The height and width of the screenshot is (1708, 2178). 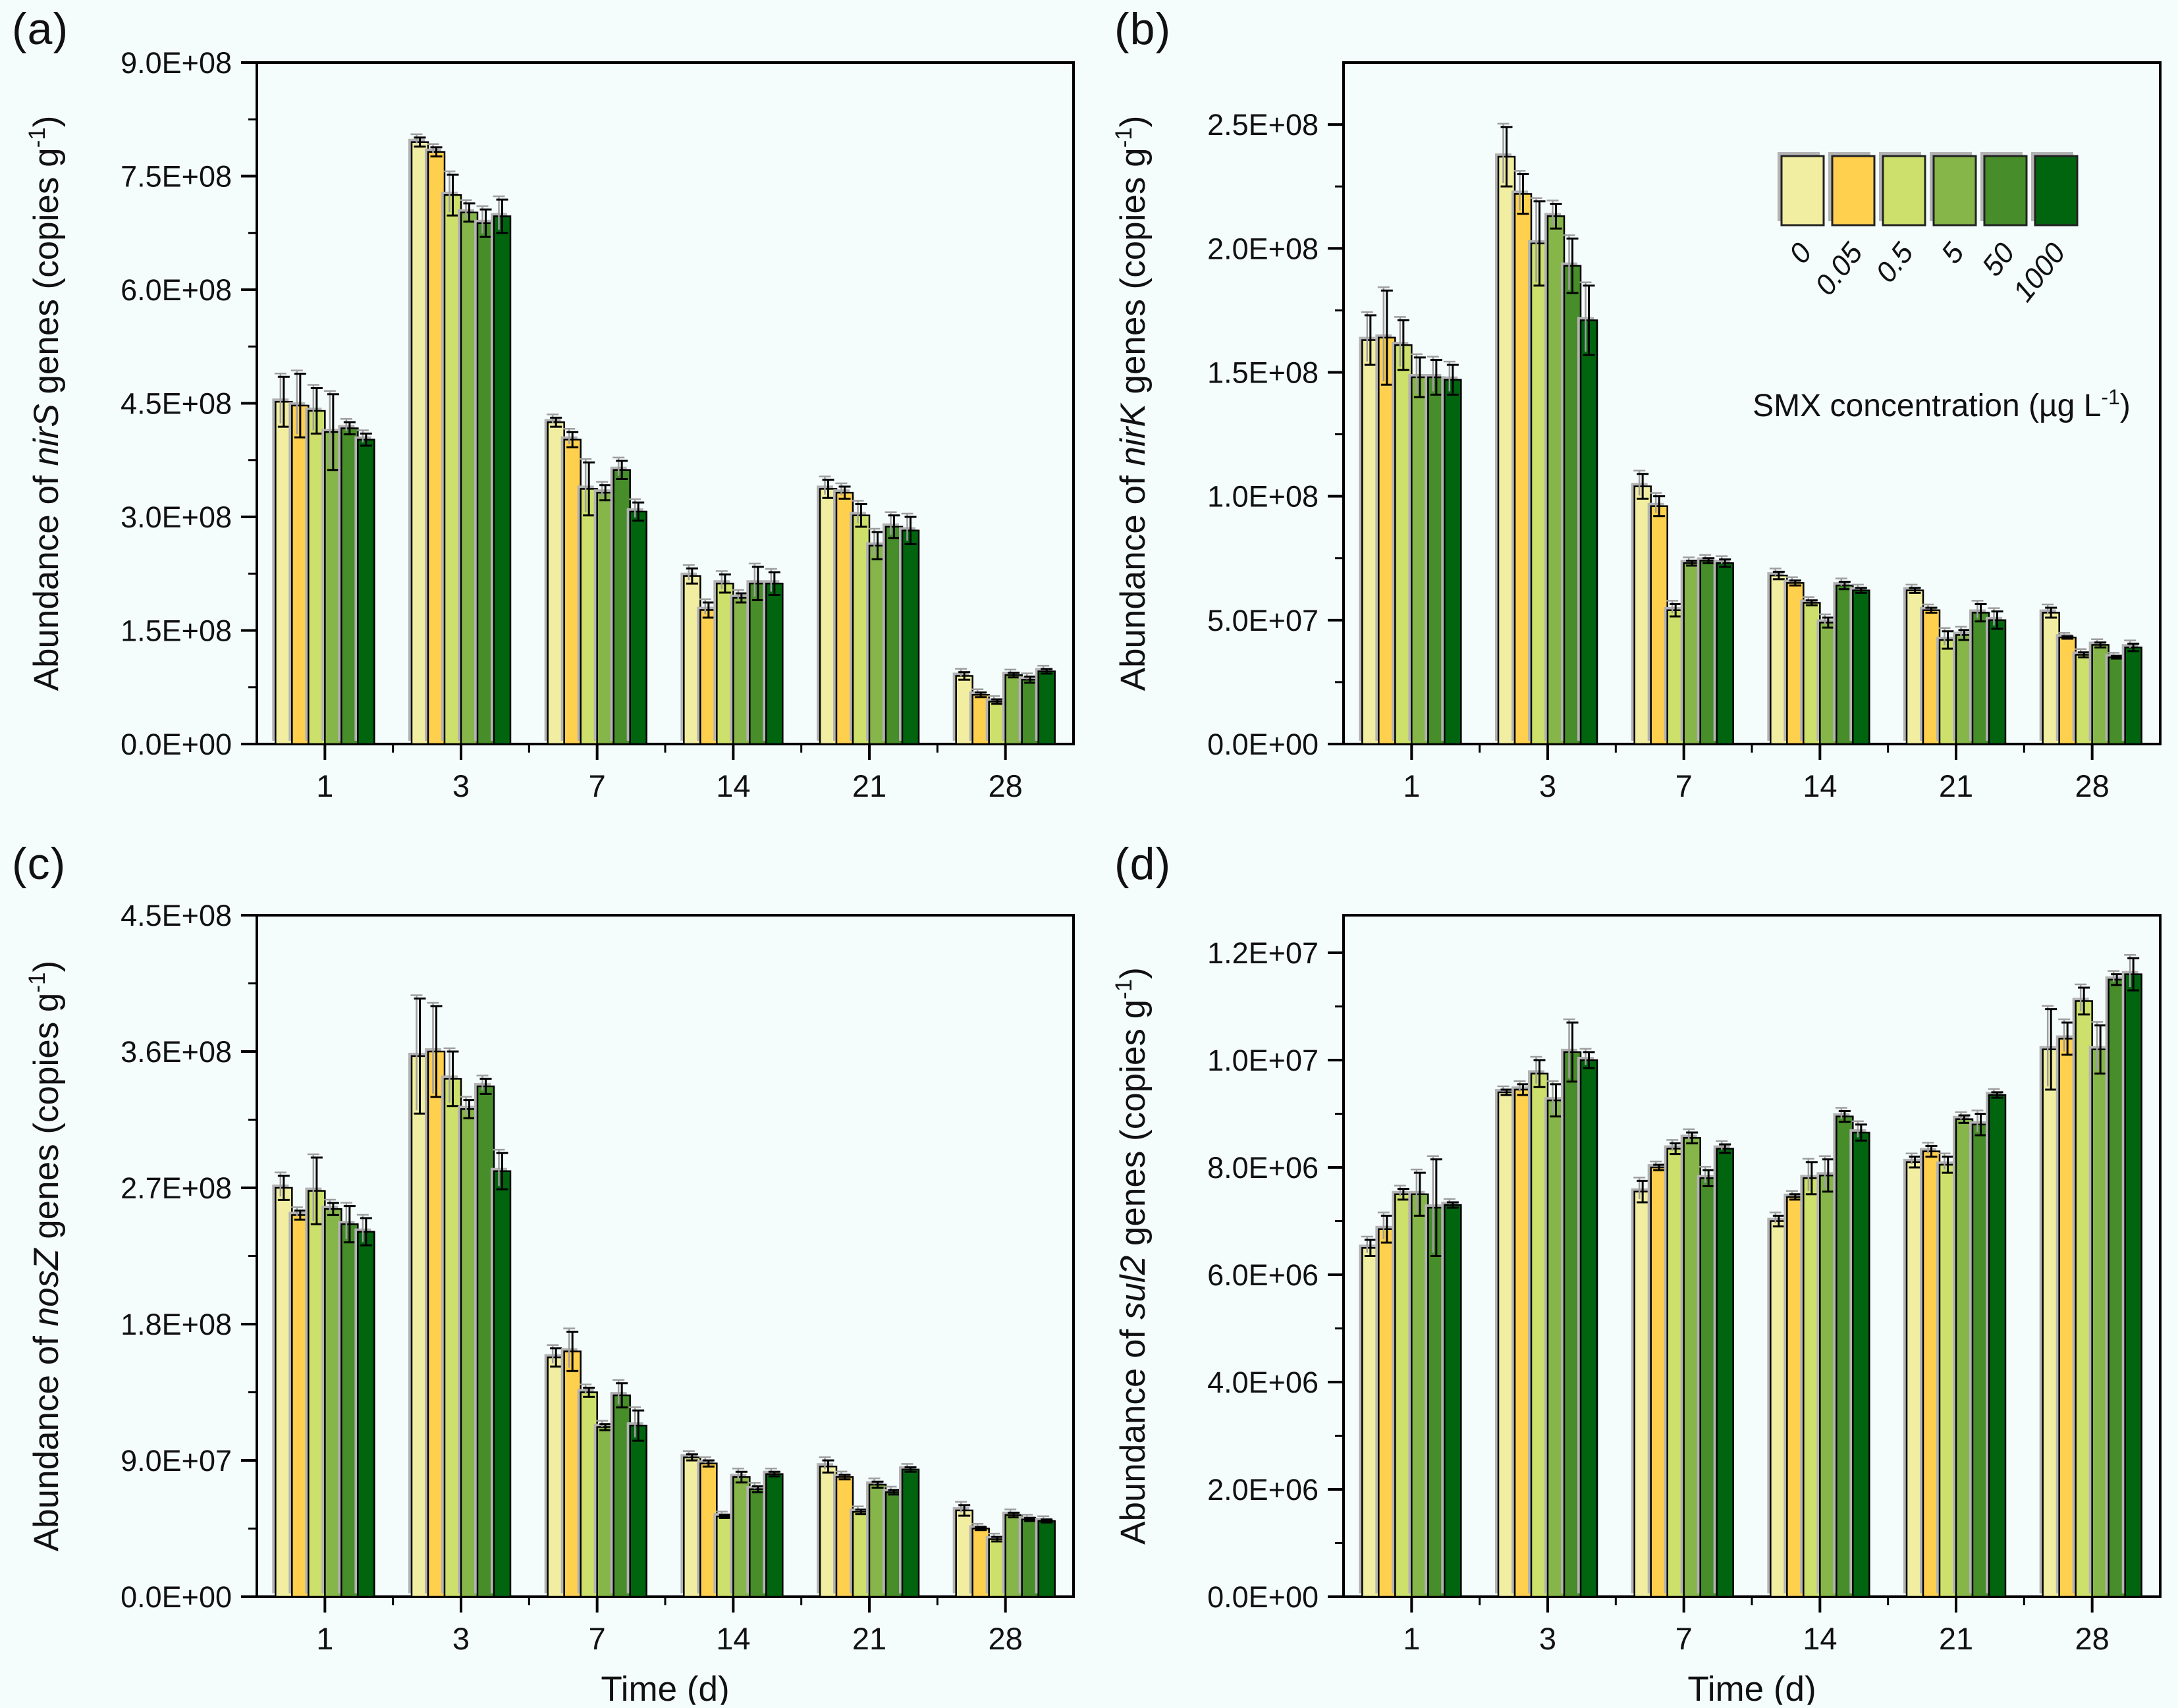 I want to click on legend-label: 5, so click(x=1953, y=254).